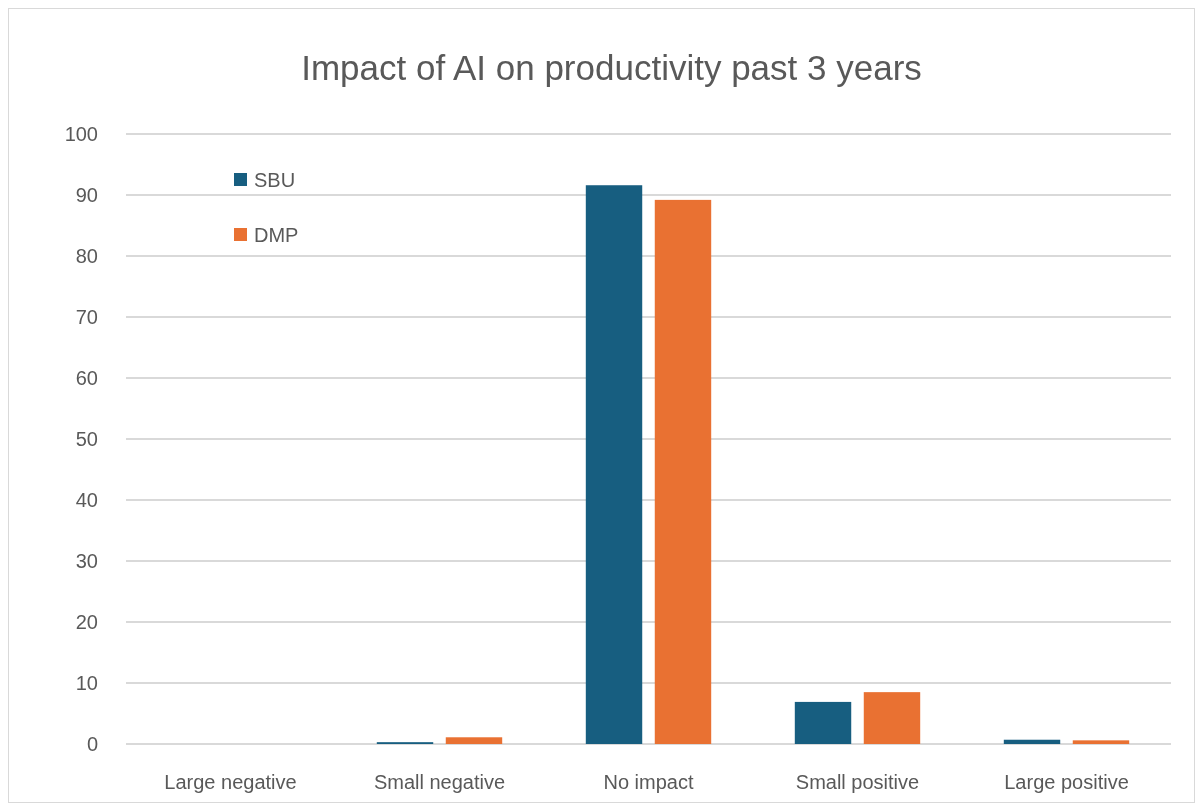  I want to click on y-tick-label: 90, so click(86, 195).